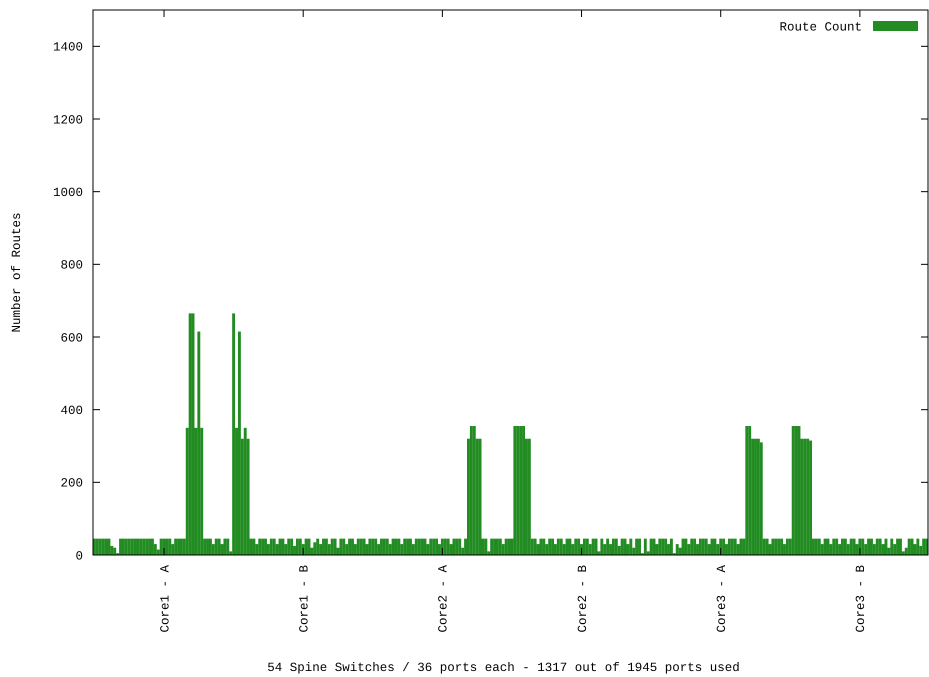 The width and height of the screenshot is (929, 677). What do you see at coordinates (722, 598) in the screenshot?
I see `x-tick-label: Core3 - A` at bounding box center [722, 598].